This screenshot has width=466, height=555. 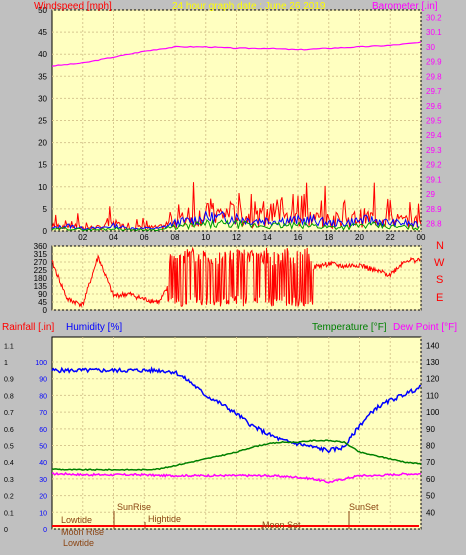 I want to click on wind-y-tick: 30, so click(x=42, y=98).